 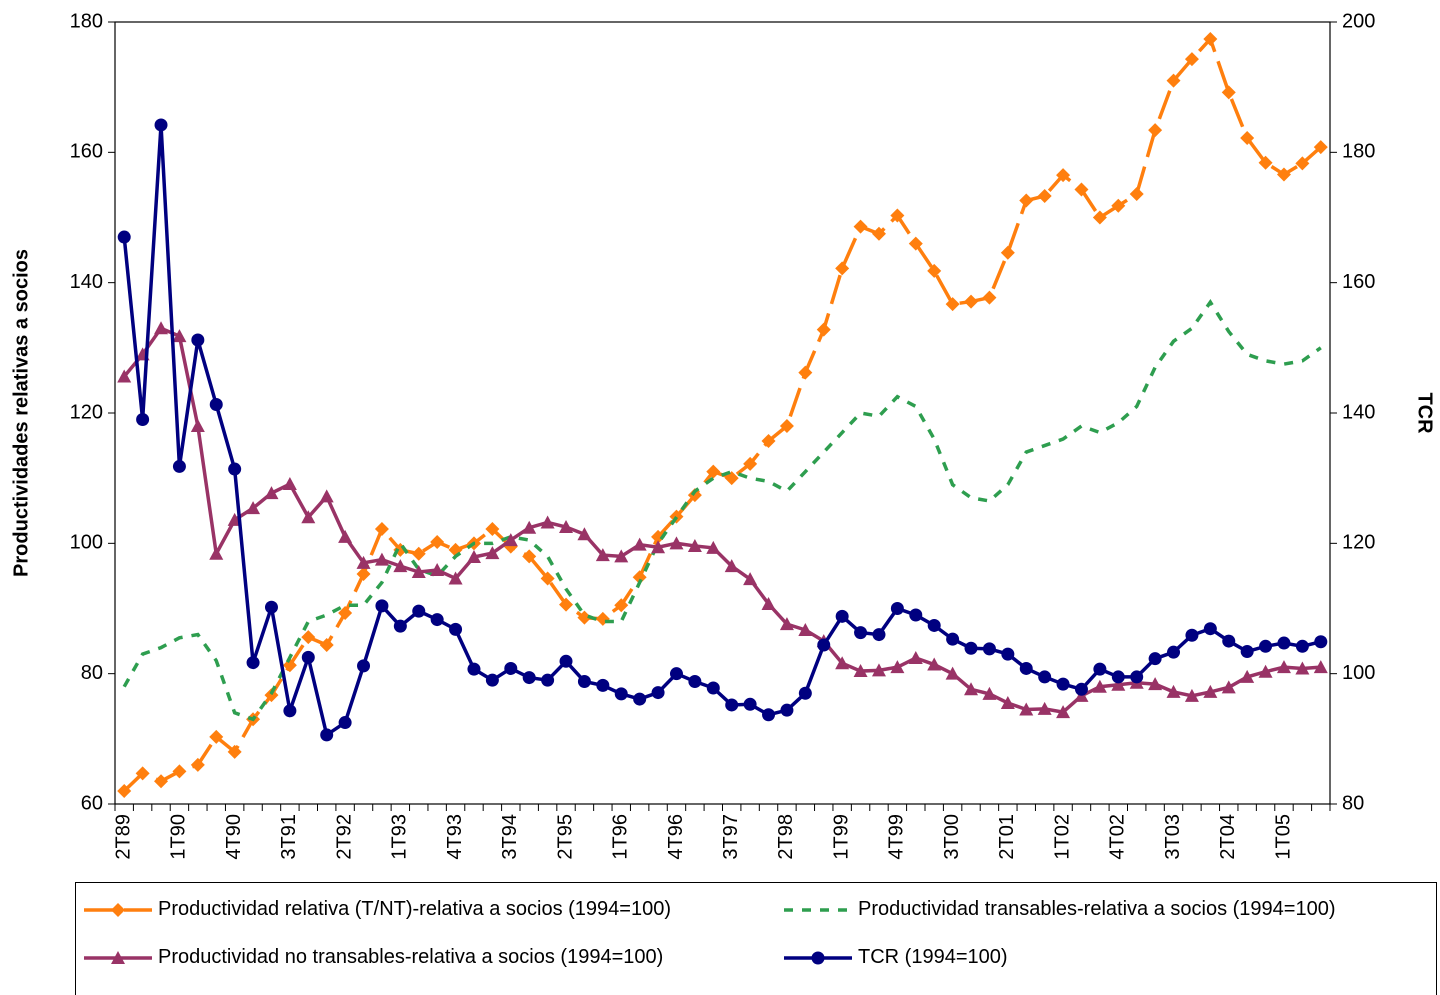 What do you see at coordinates (1353, 803) in the screenshot?
I see `y2-tick-label: 80` at bounding box center [1353, 803].